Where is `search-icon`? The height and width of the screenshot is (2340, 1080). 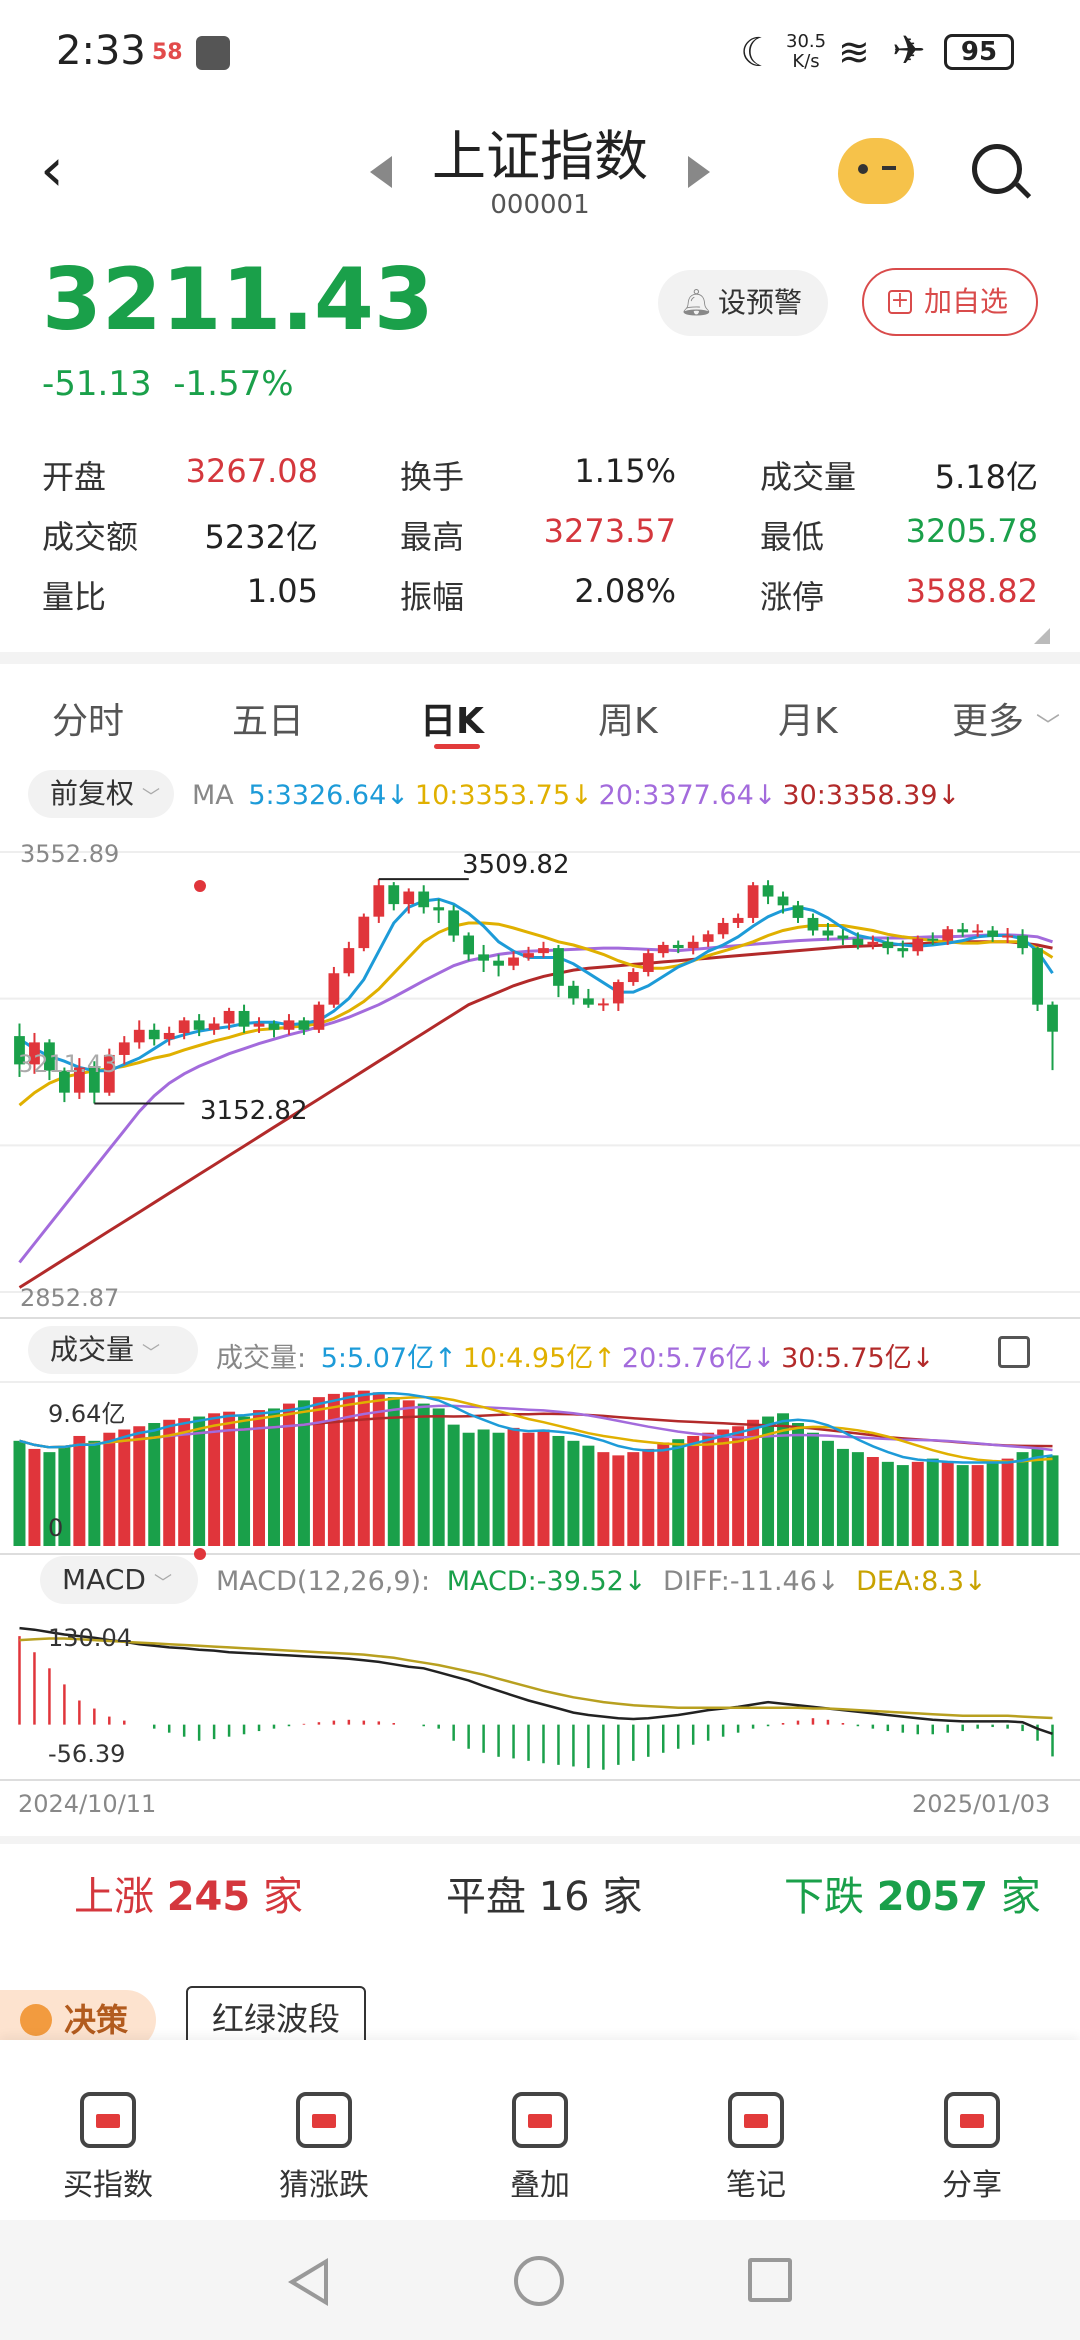
search-icon is located at coordinates (997, 169).